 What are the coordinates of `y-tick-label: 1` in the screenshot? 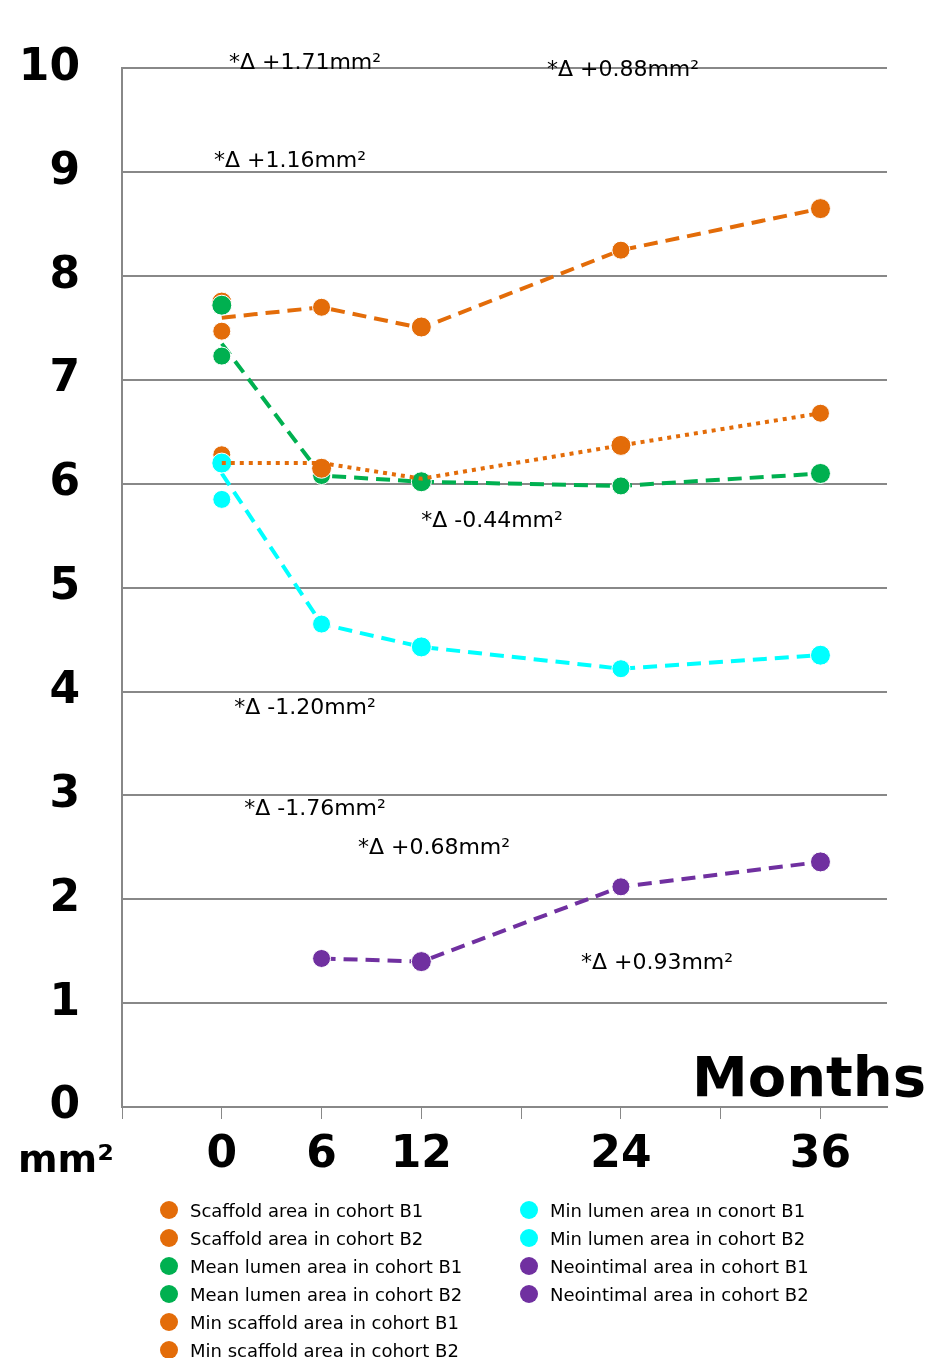 It's located at (64, 999).